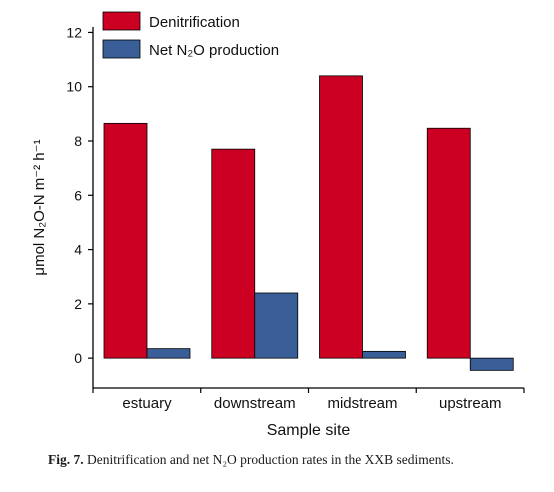 The height and width of the screenshot is (492, 554). What do you see at coordinates (78, 250) in the screenshot?
I see `y-tick-label: 4` at bounding box center [78, 250].